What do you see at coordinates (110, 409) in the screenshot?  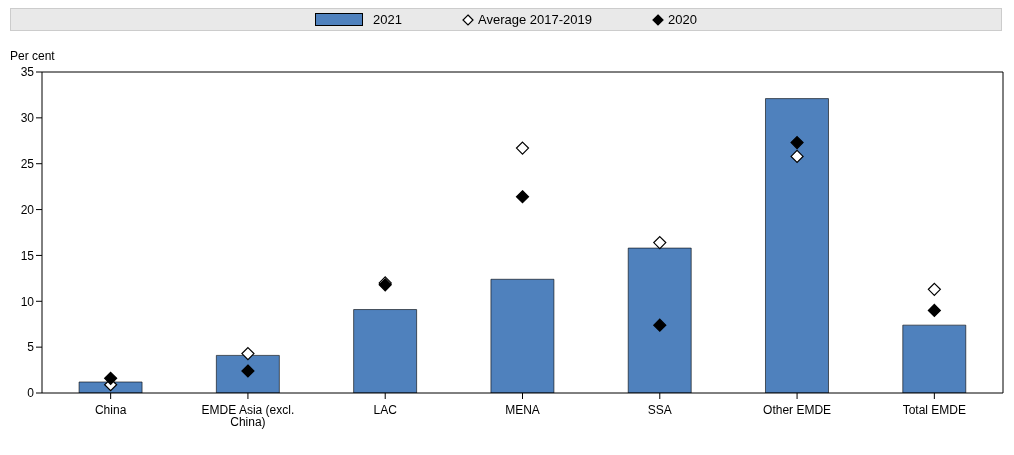 I see `x-tick-label: China` at bounding box center [110, 409].